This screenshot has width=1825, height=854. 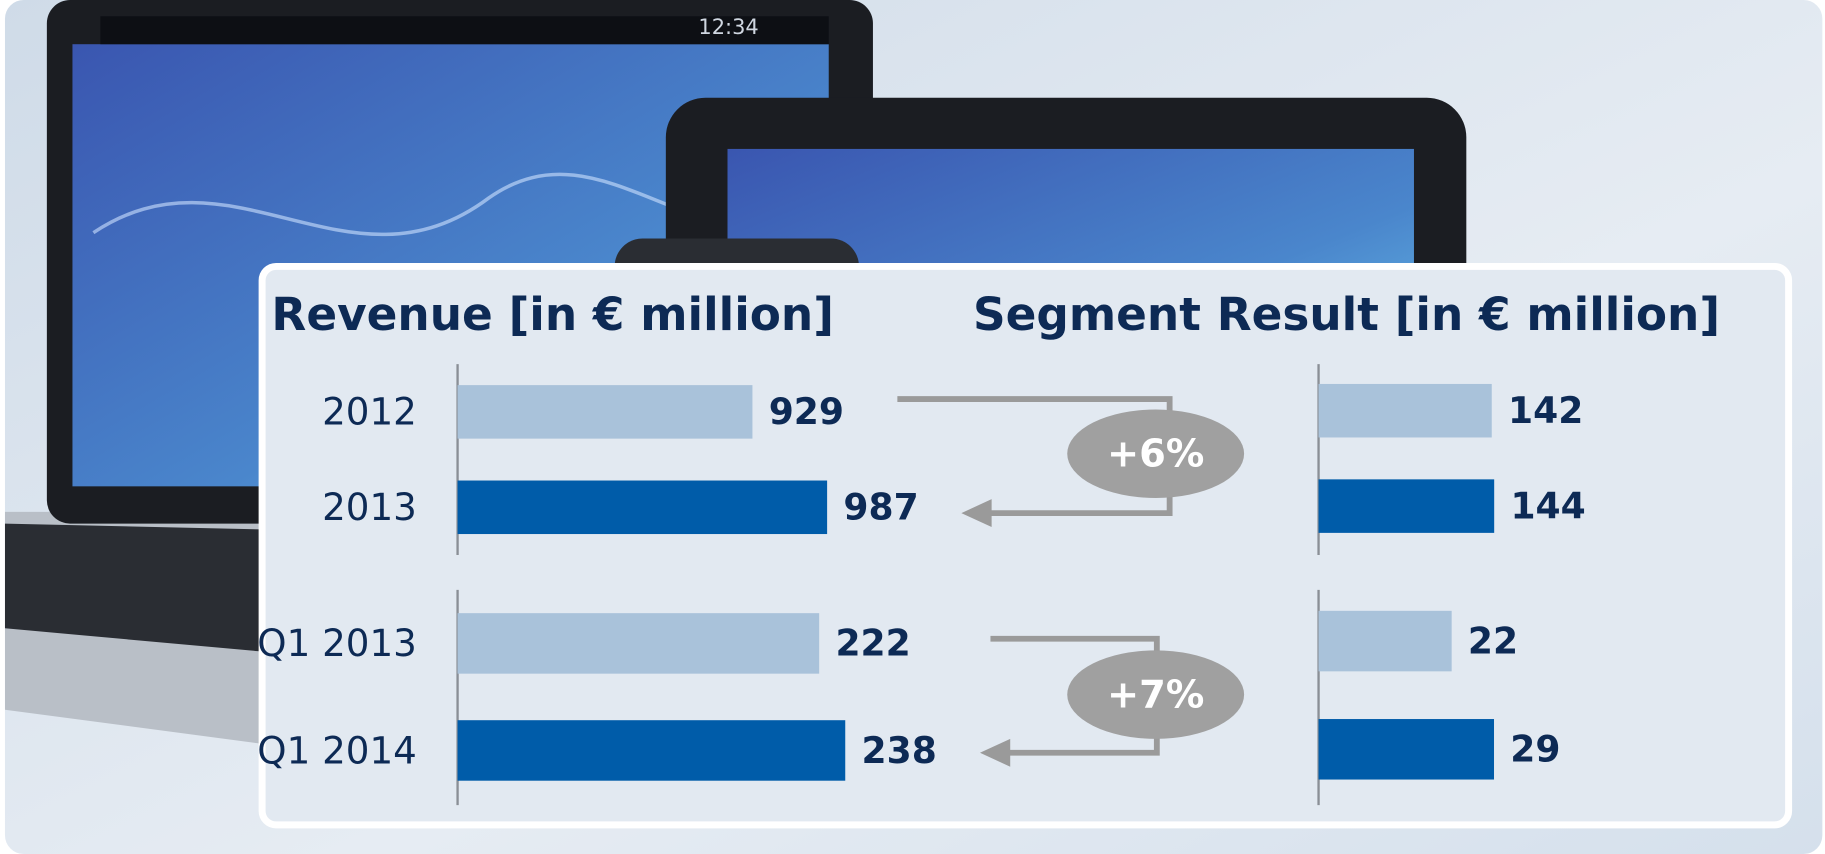 I want to click on category-label: 2013, so click(x=369, y=507).